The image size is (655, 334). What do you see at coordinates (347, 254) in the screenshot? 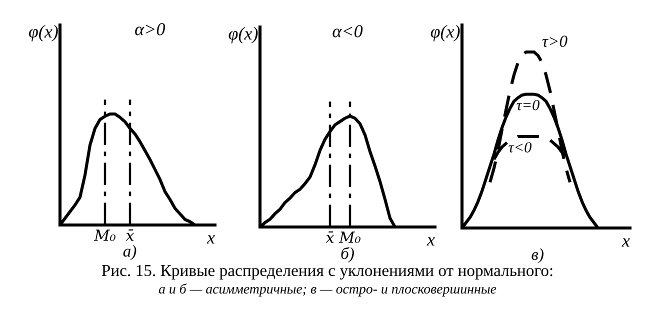
I see `text: б)` at bounding box center [347, 254].